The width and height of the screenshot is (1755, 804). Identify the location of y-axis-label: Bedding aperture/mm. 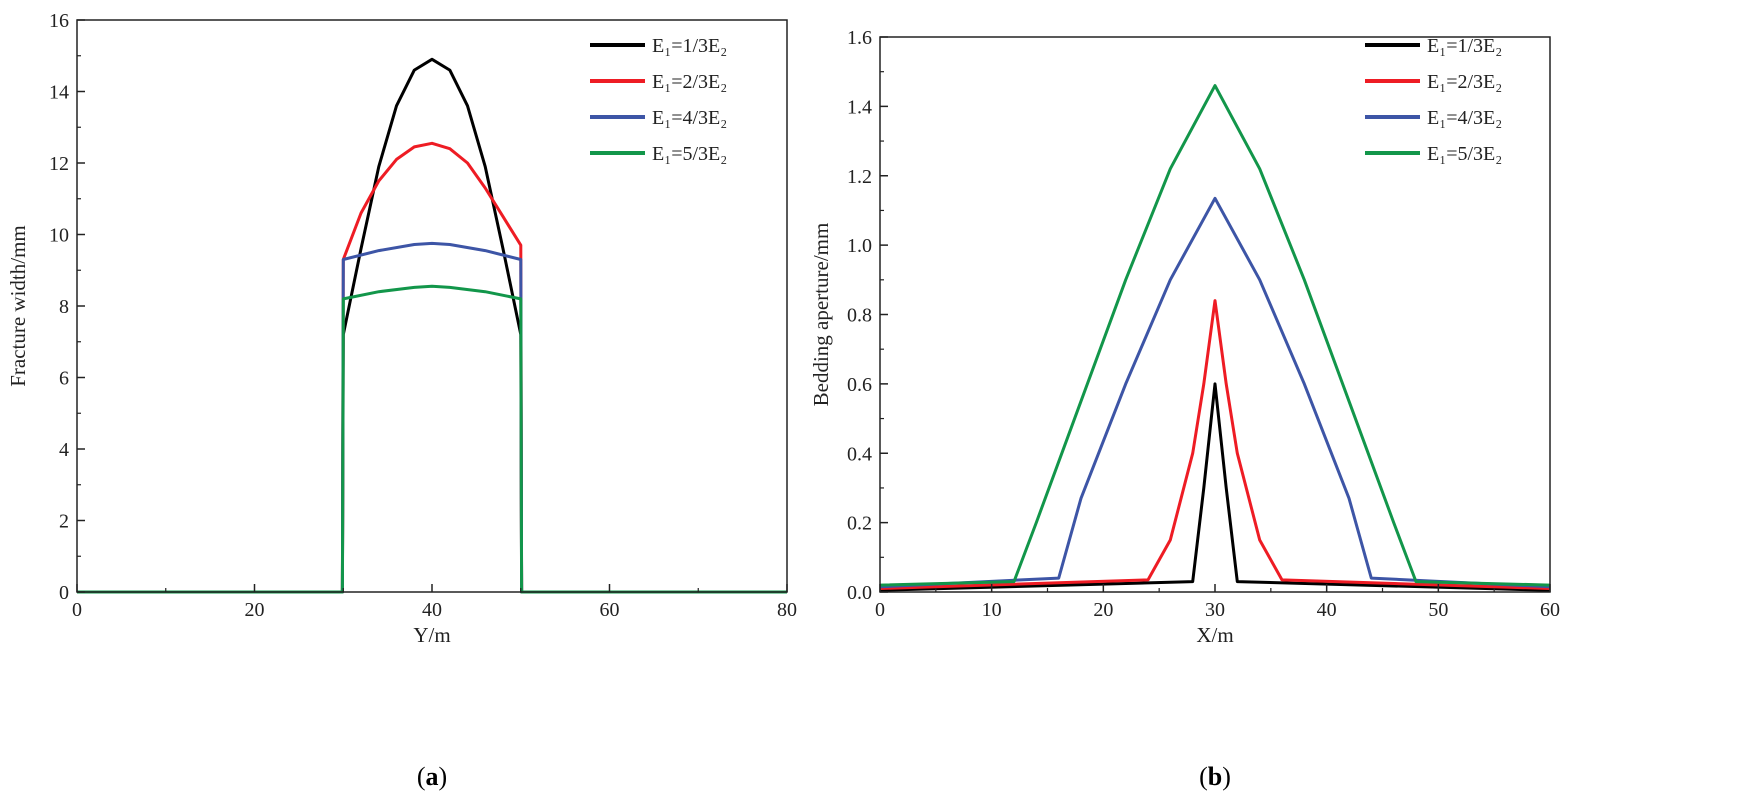
(821, 315).